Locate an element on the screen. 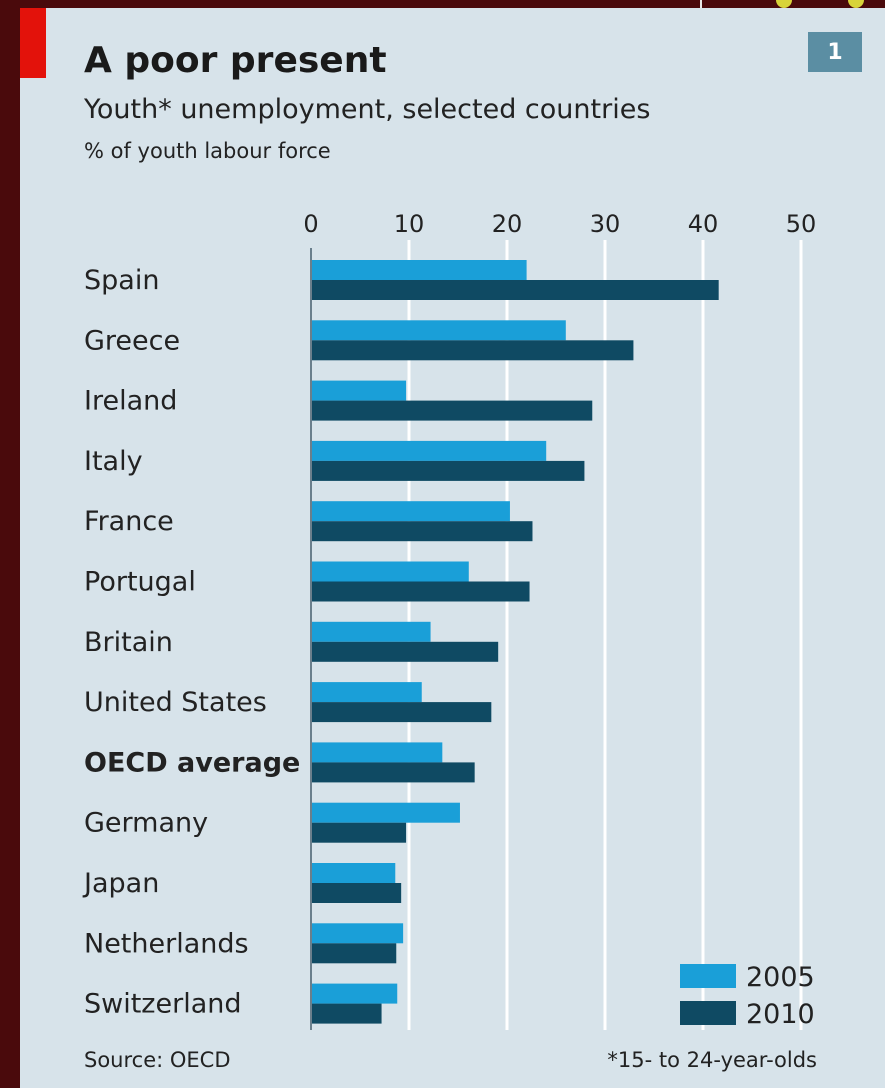 The height and width of the screenshot is (1088, 885). x-tick-label: 30 is located at coordinates (605, 224).